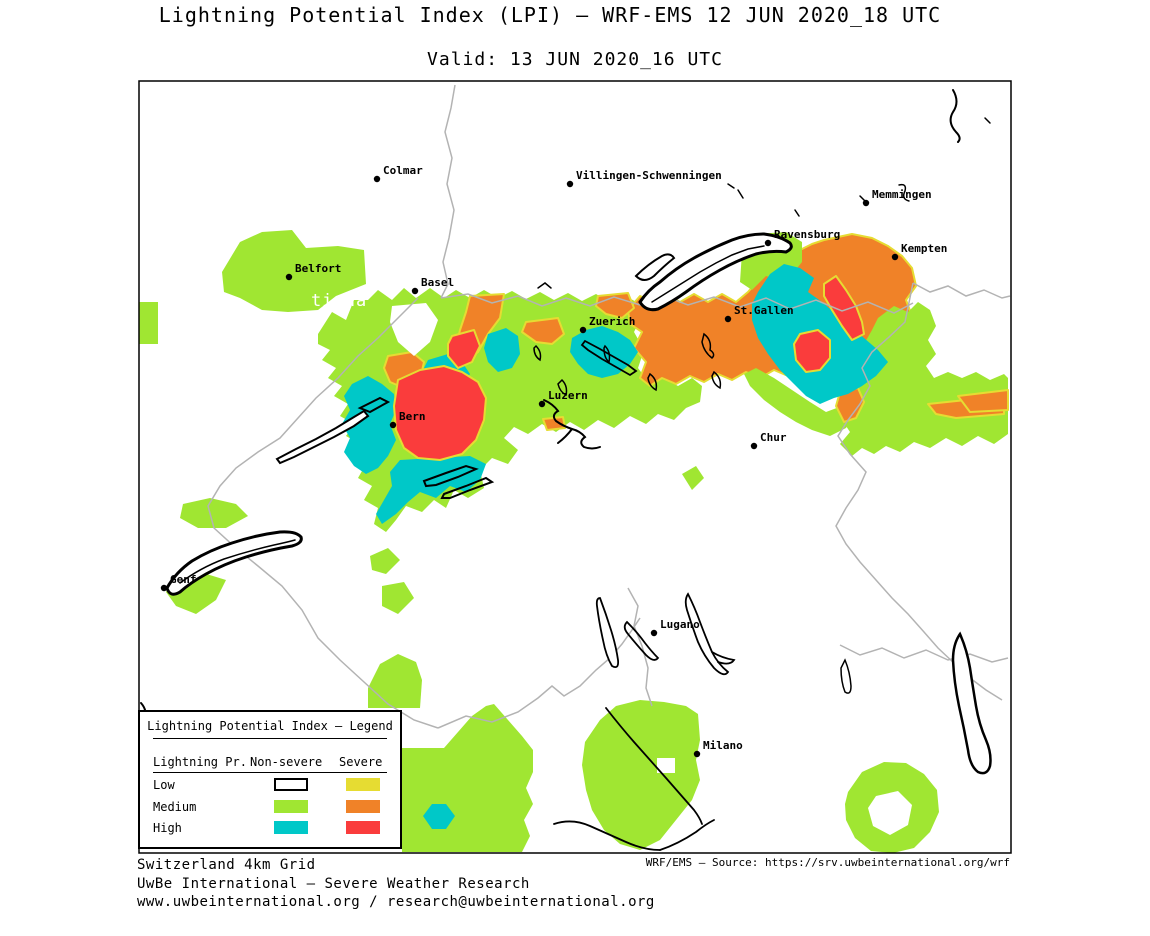 Image resolution: width=1150 pixels, height=936 pixels. Describe the element at coordinates (807, 234) in the screenshot. I see `svg-text: Ravensburg` at that location.